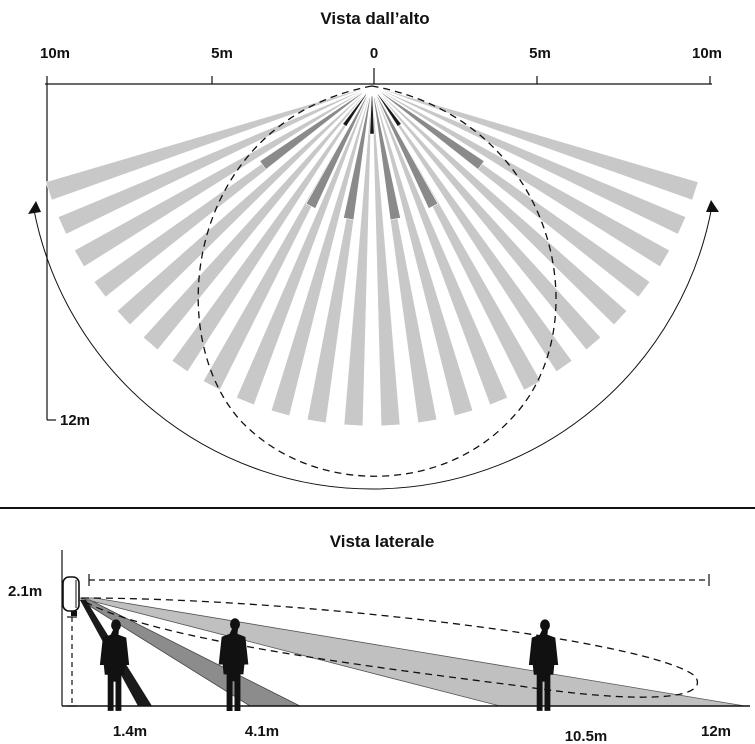 This screenshot has width=755, height=744. I want to click on people-silhouettes, so click(329, 664).